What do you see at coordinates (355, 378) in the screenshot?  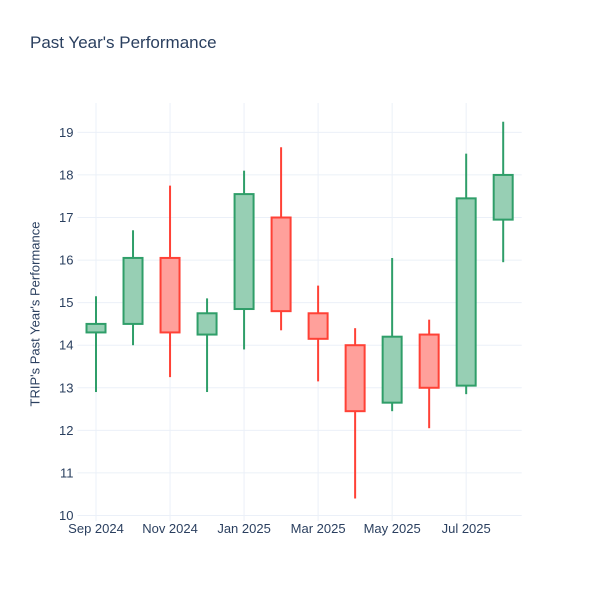 I see `candle-apr-2025-body` at bounding box center [355, 378].